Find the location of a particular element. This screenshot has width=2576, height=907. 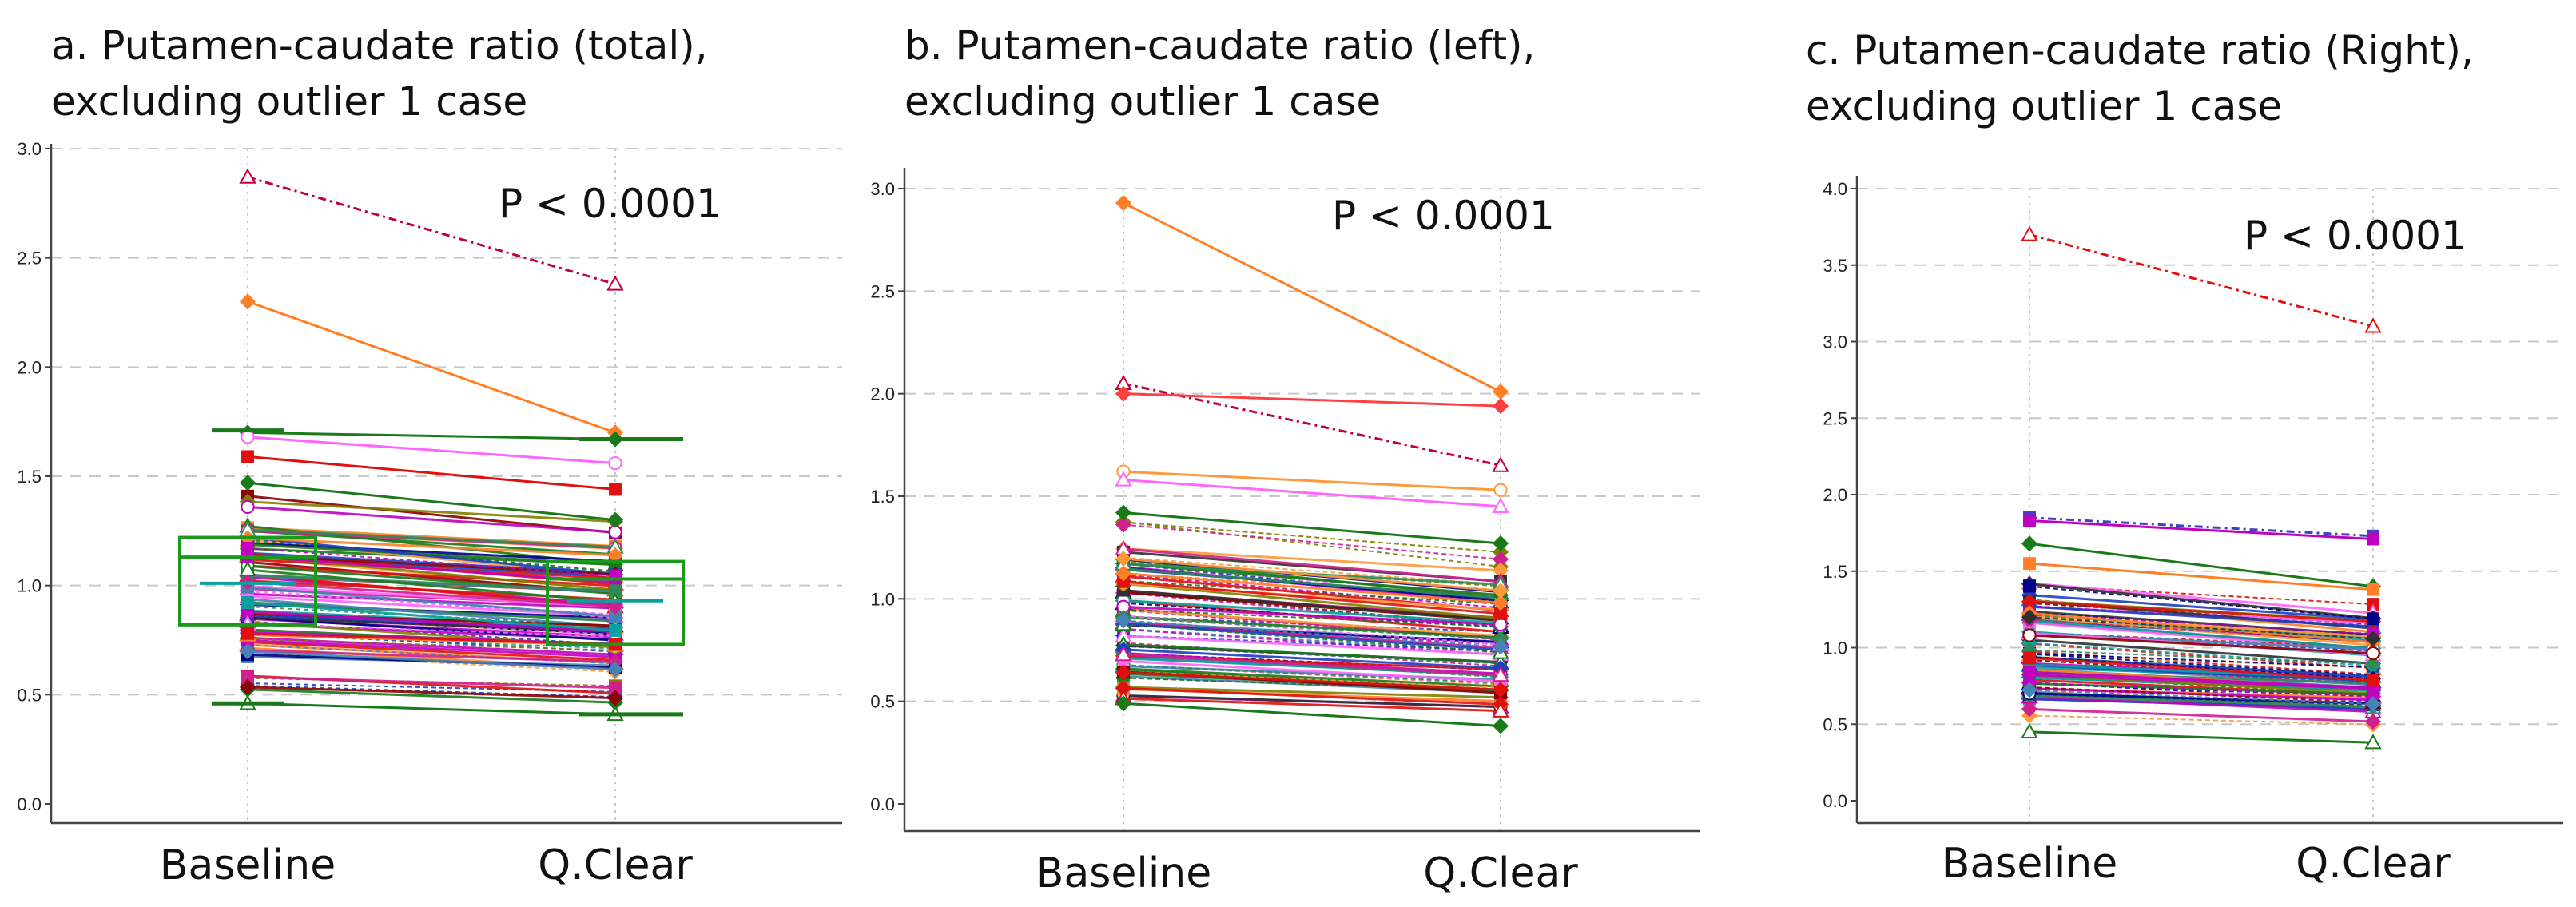

y-tick-label: 2.0 is located at coordinates (29, 367).